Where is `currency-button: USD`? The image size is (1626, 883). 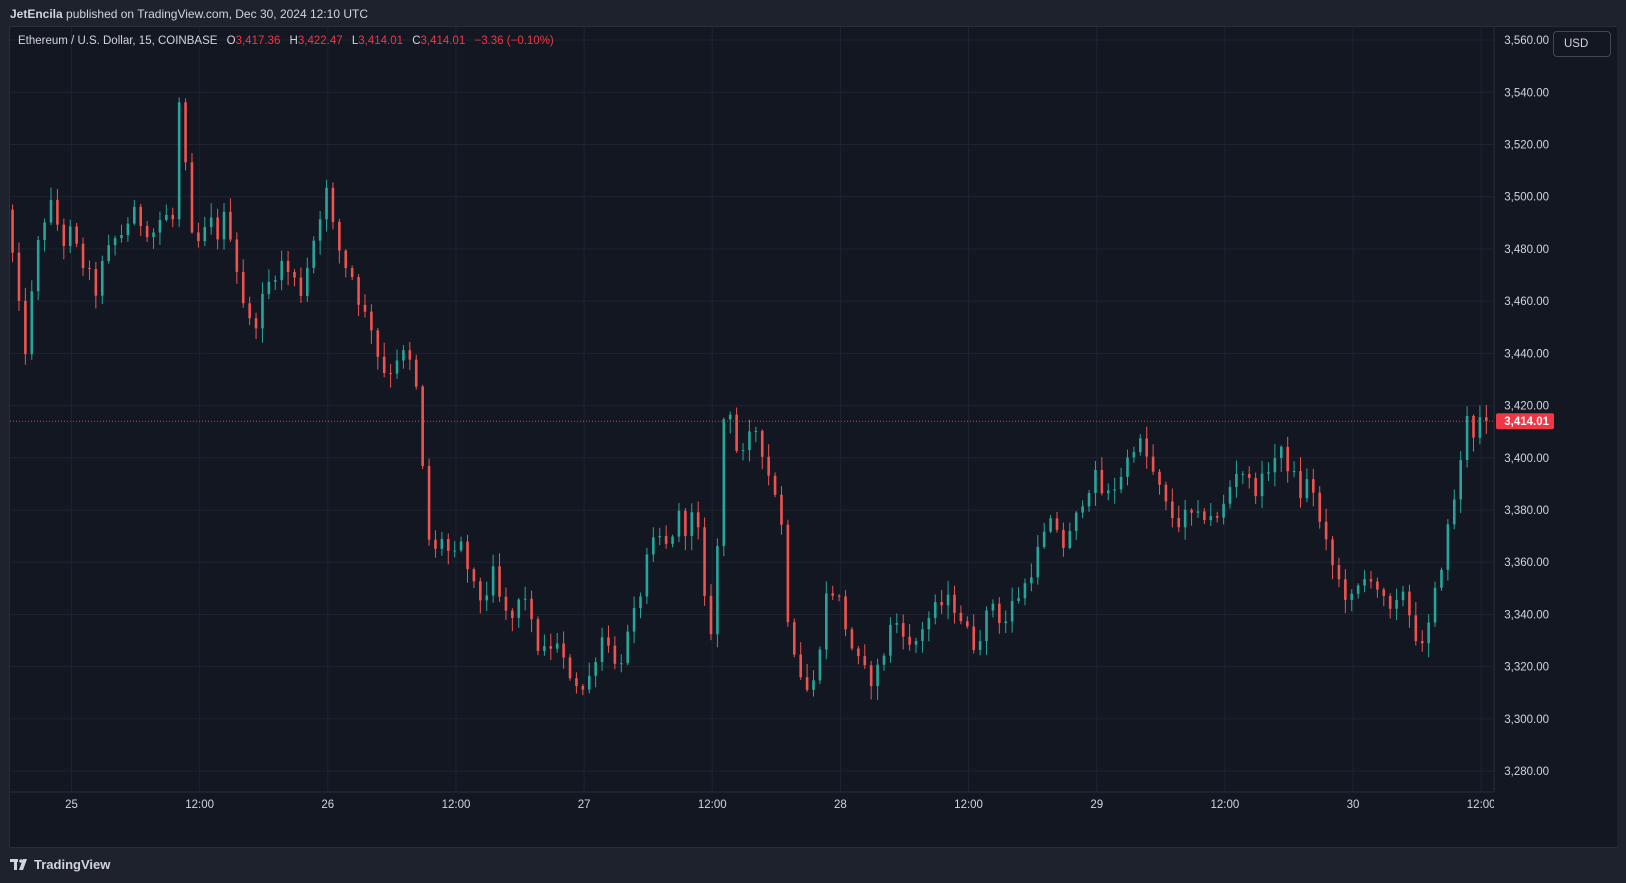
currency-button: USD is located at coordinates (1582, 44).